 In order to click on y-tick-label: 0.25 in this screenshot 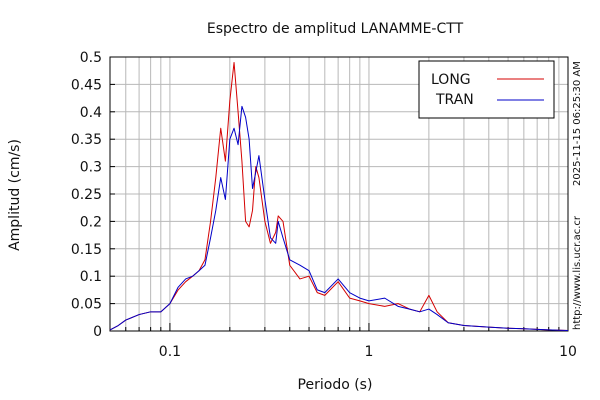, I will do `click(86, 195)`.